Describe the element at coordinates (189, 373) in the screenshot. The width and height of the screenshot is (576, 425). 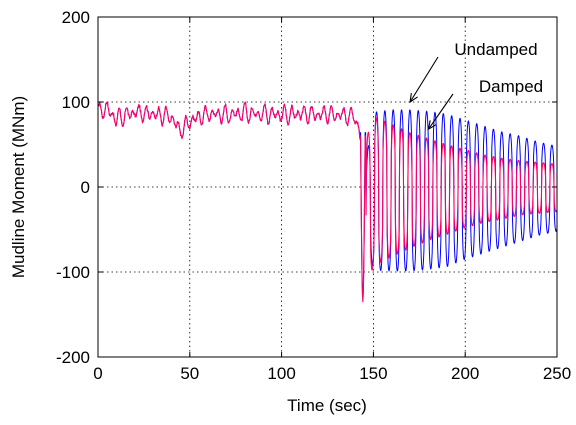
I see `x-tick-label: 50` at that location.